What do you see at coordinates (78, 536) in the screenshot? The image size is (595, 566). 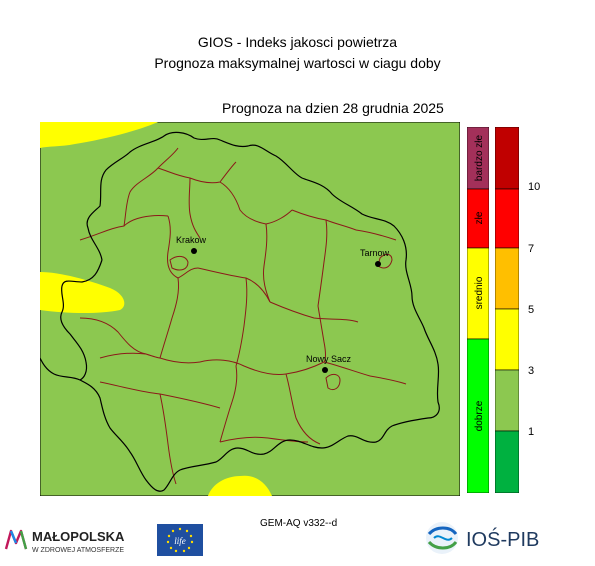 I see `malopolska-name: MAŁOPOLSKA` at bounding box center [78, 536].